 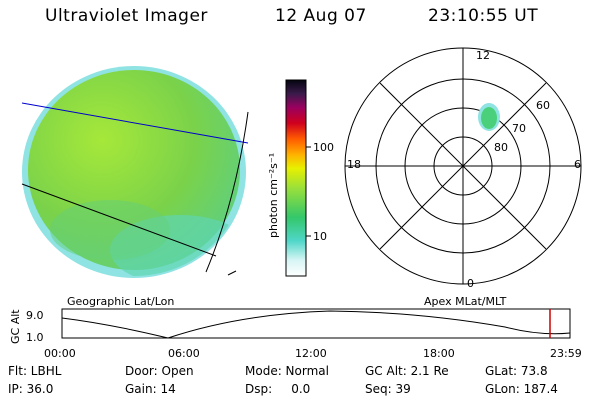 What do you see at coordinates (316, 324) in the screenshot?
I see `altitude-curve` at bounding box center [316, 324].